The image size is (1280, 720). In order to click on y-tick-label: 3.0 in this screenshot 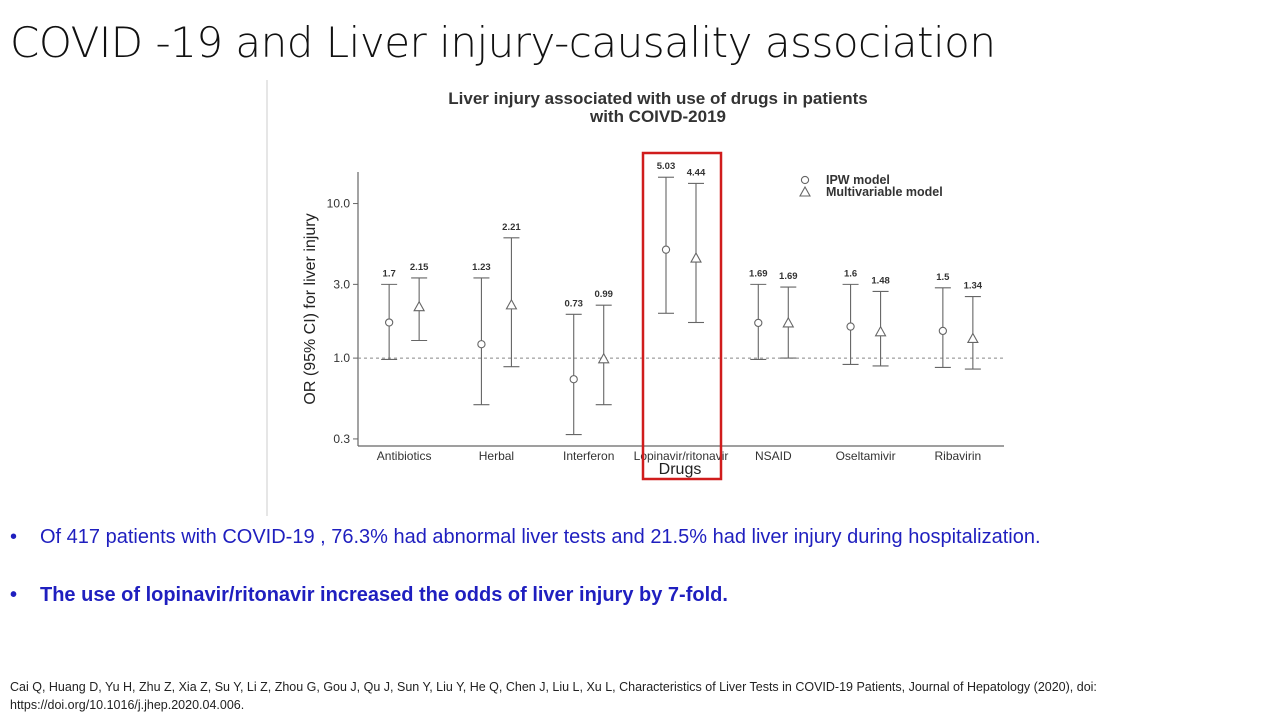, I will do `click(341, 284)`.